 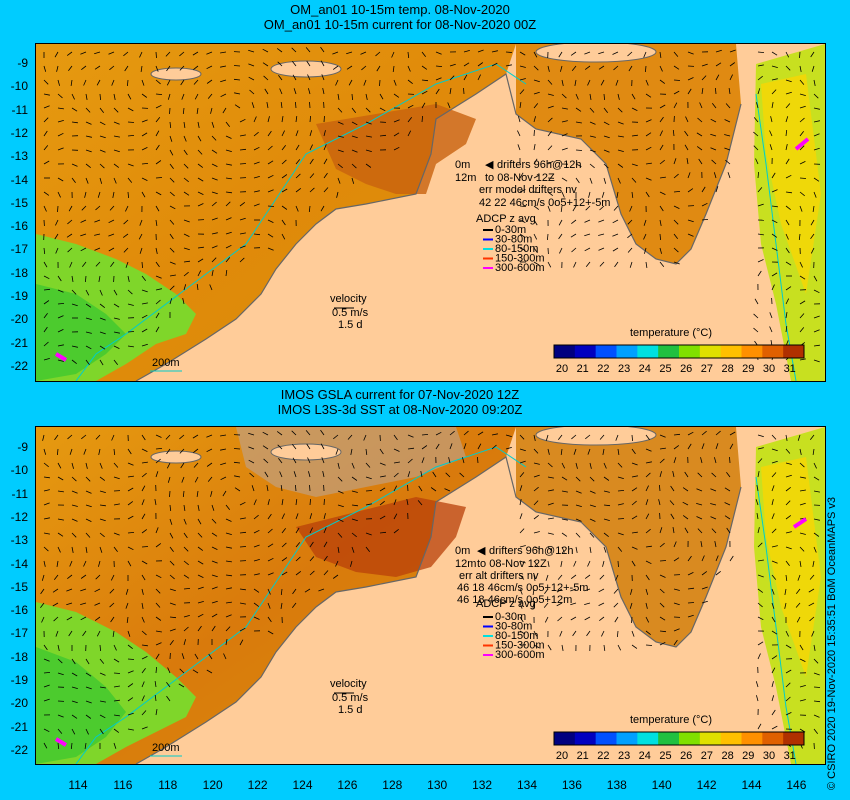 What do you see at coordinates (400, 9) in the screenshot?
I see `top-title-line1: OM_an01 10-15m temp. 08-Nov-2020` at bounding box center [400, 9].